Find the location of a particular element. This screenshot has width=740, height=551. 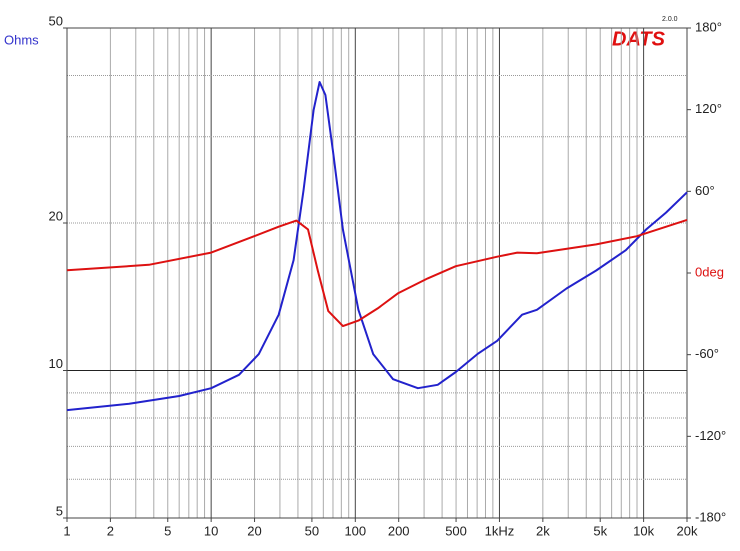

x-tick-label: 200 is located at coordinates (399, 530).